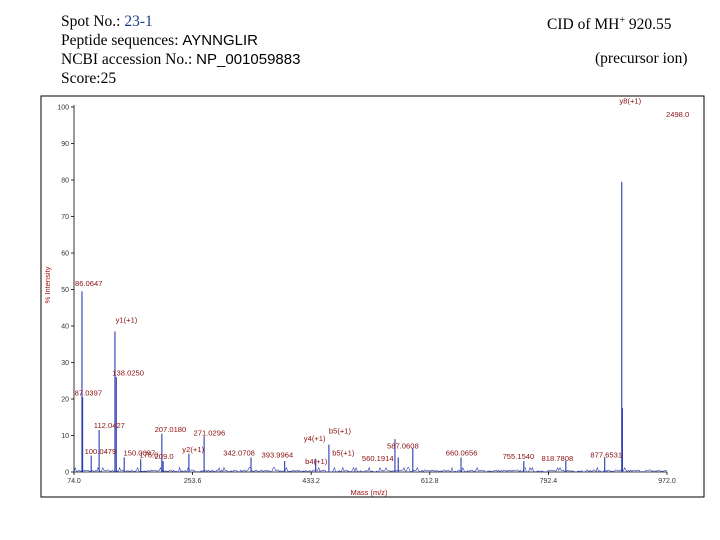 The width and height of the screenshot is (720, 540). What do you see at coordinates (558, 458) in the screenshot?
I see `peak-label: 818.7808` at bounding box center [558, 458].